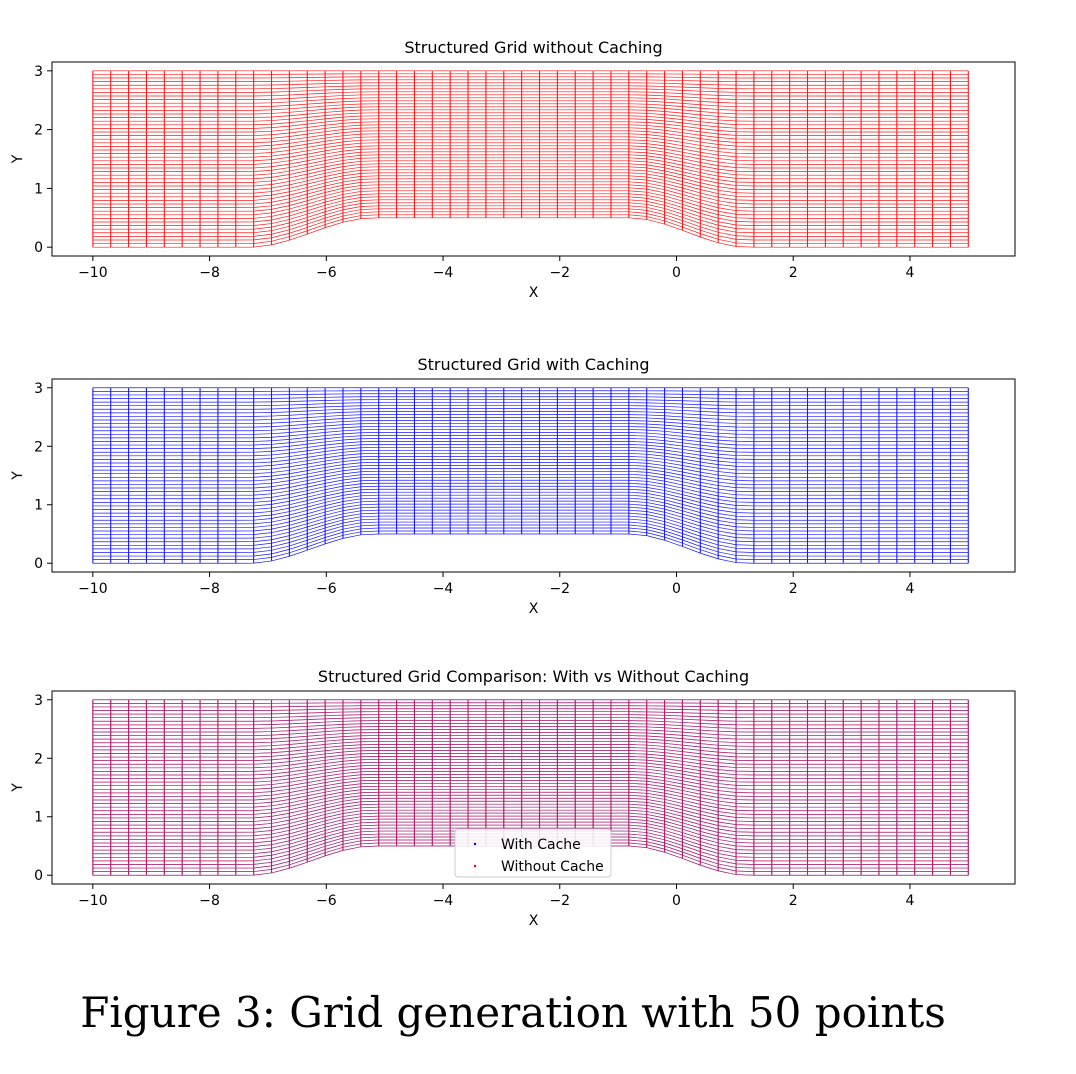 The width and height of the screenshot is (1076, 1074). I want to click on legend-box, so click(533, 853).